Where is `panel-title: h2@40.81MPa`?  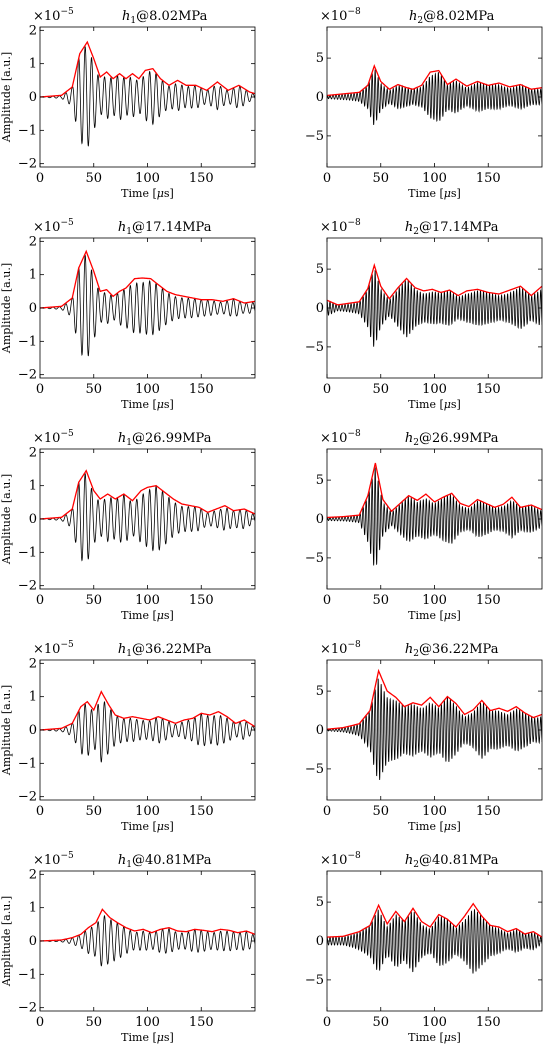 panel-title: h2@40.81MPa is located at coordinates (452, 861).